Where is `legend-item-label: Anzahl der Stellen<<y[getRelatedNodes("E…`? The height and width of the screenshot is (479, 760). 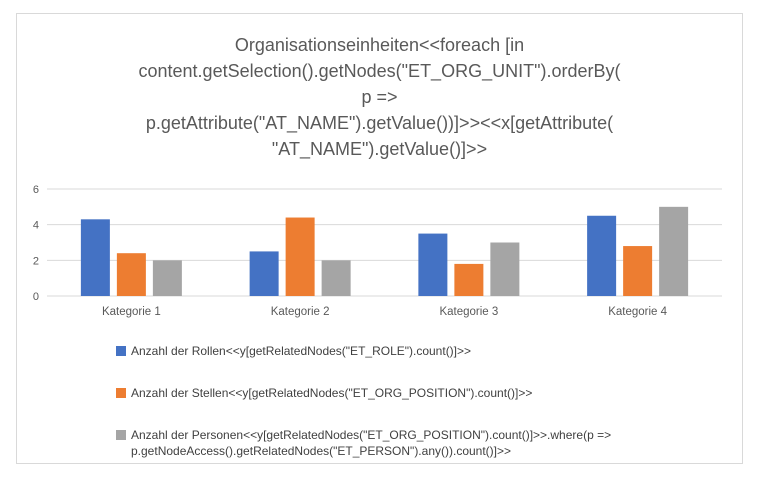
legend-item-label: Anzahl der Stellen<<y[getRelatedNodes("E… is located at coordinates (332, 393).